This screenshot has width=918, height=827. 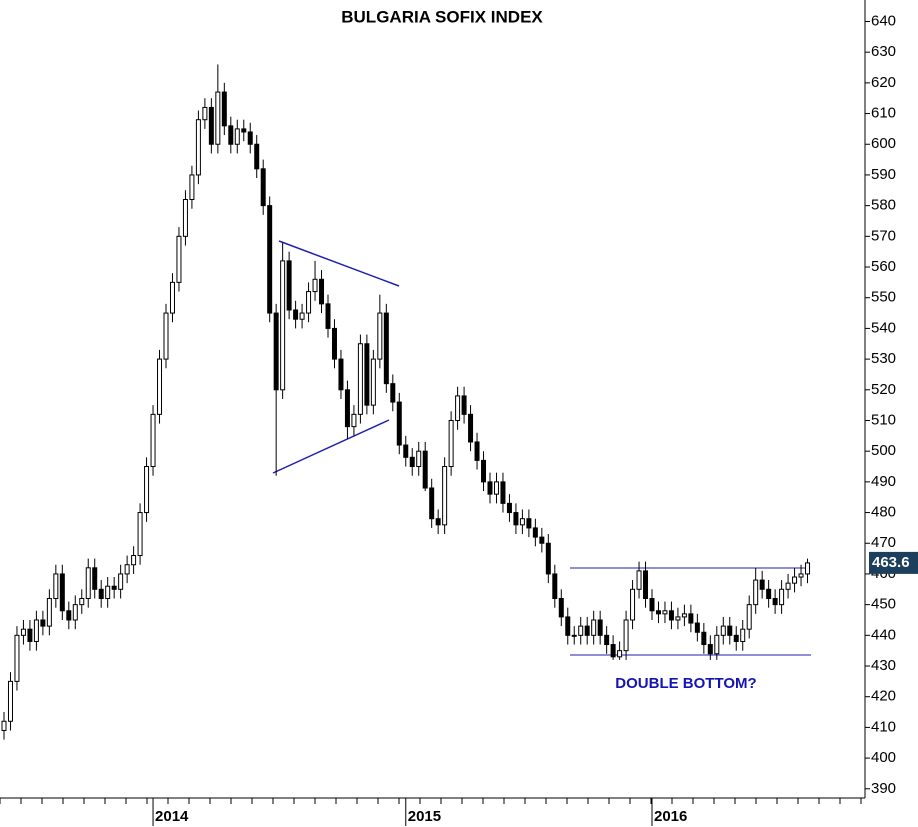 I want to click on last-price-label: 463.6, so click(x=891, y=562).